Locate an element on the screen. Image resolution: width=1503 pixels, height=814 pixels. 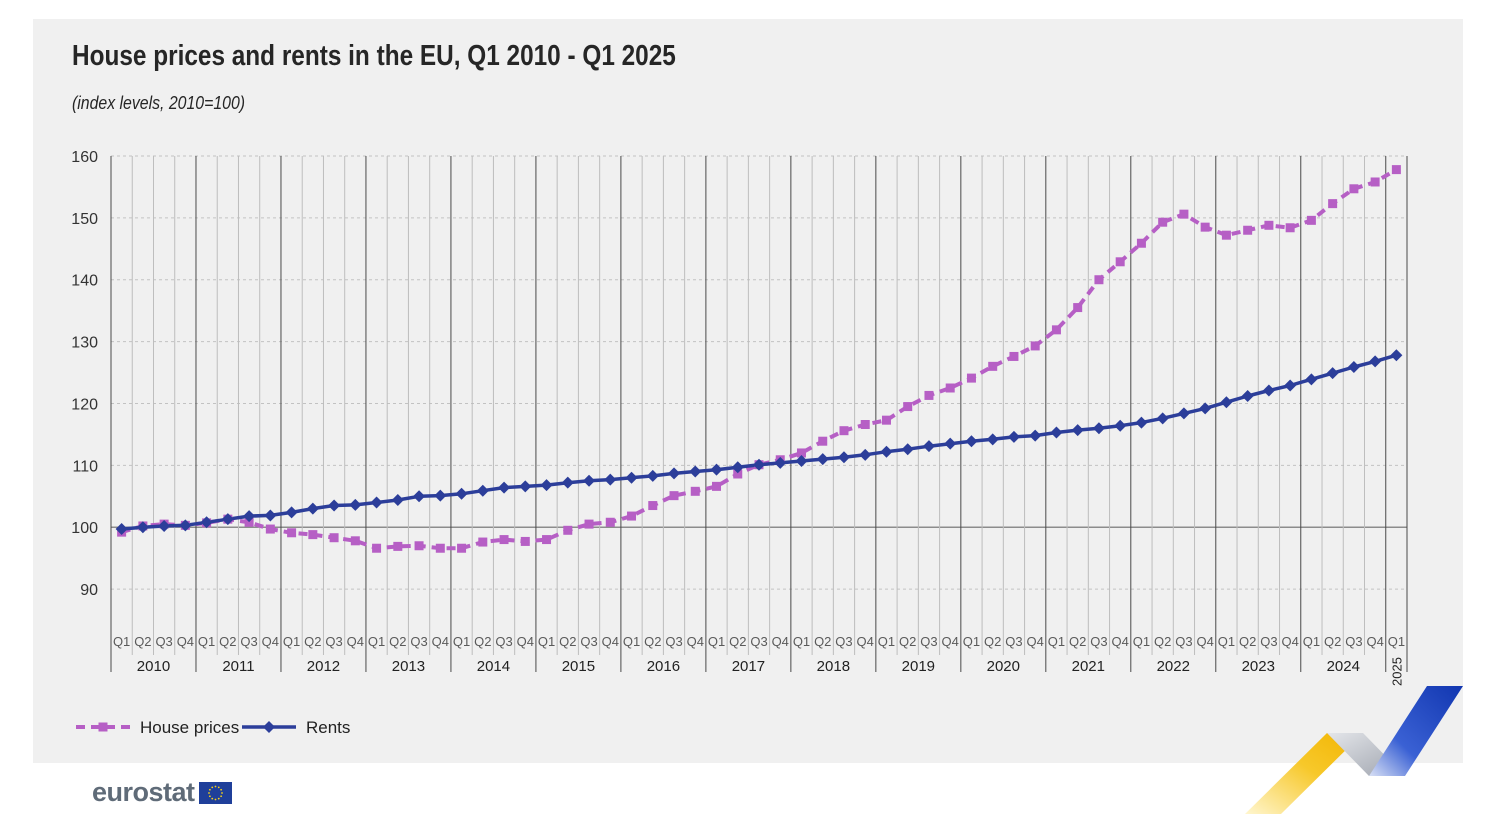
y-tick-label: 140 is located at coordinates (84, 281).